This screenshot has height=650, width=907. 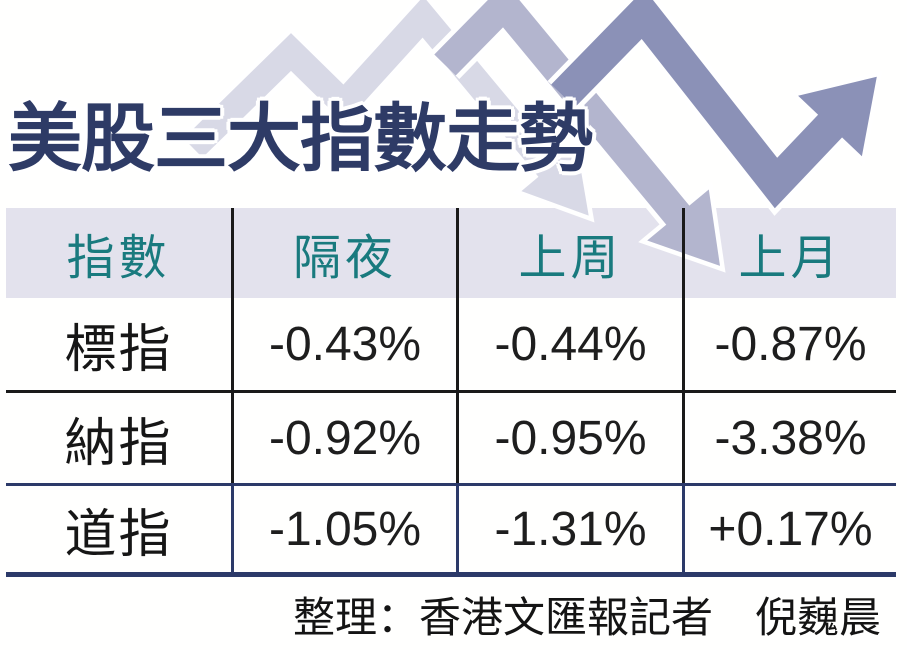 What do you see at coordinates (118, 258) in the screenshot?
I see `column-header-index: 指數` at bounding box center [118, 258].